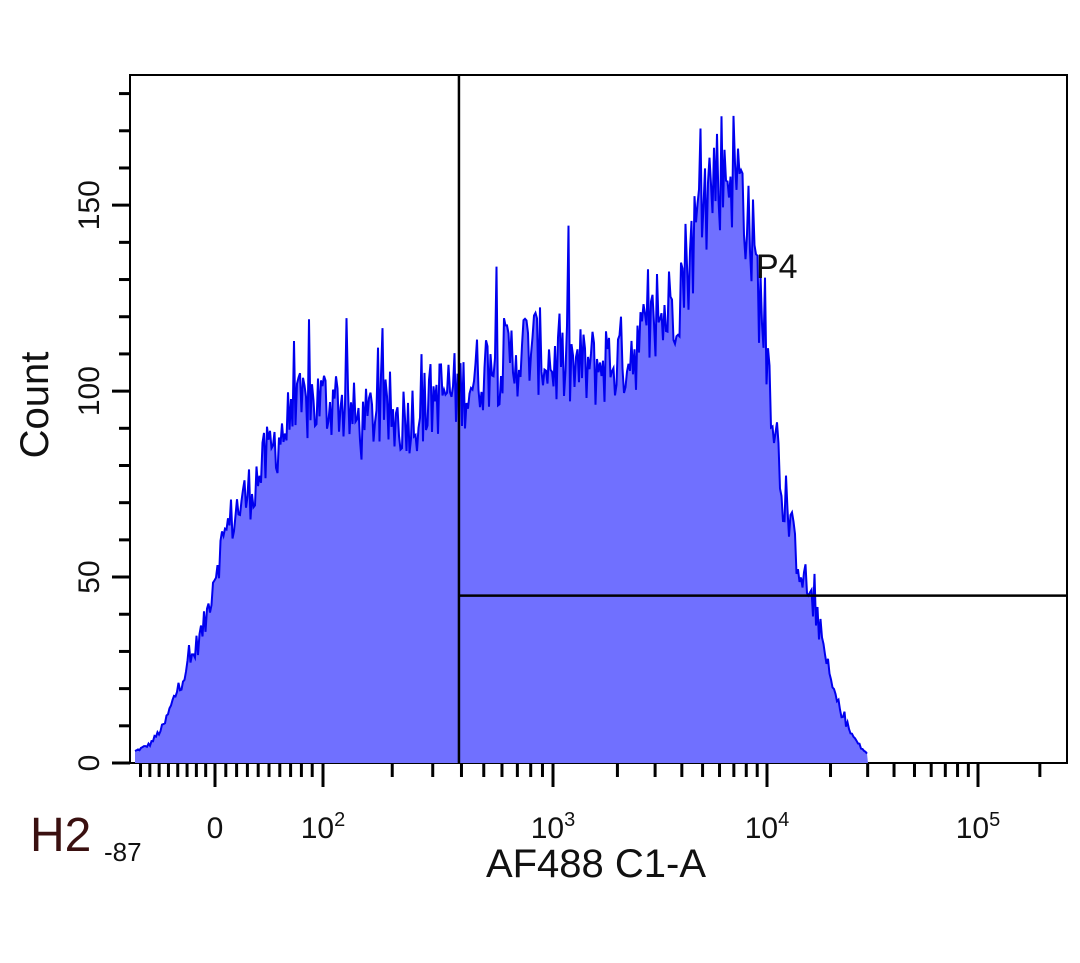  What do you see at coordinates (777, 267) in the screenshot?
I see `gate-label: P4` at bounding box center [777, 267].